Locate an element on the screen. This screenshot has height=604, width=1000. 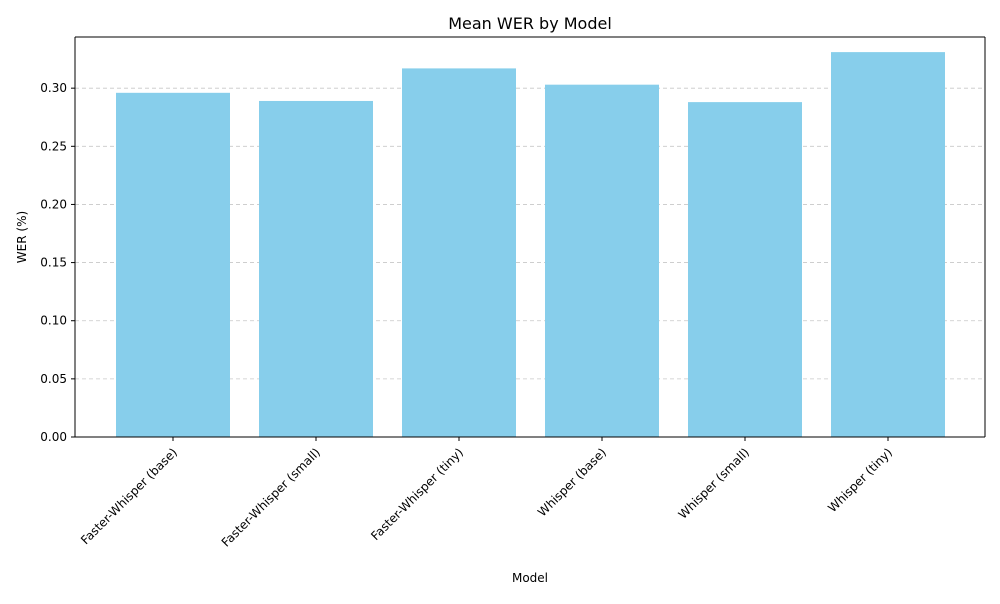
y-tick-label: 0.25 is located at coordinates (53, 146).